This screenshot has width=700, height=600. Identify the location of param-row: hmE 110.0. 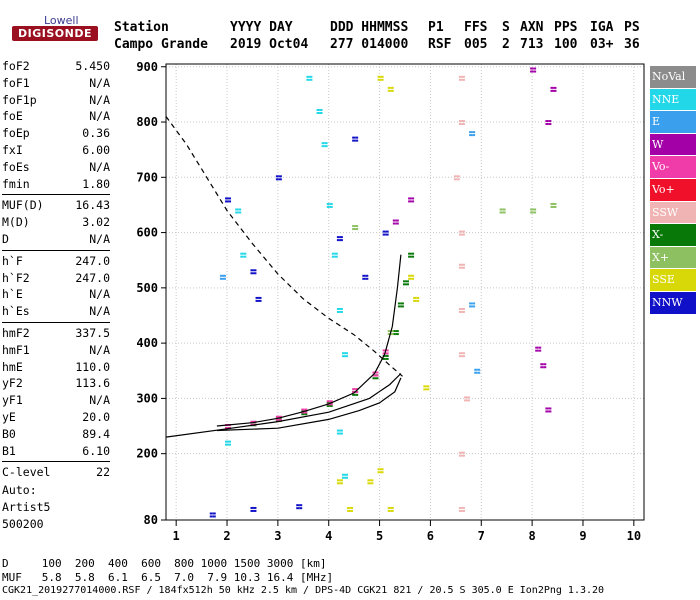
(56, 367).